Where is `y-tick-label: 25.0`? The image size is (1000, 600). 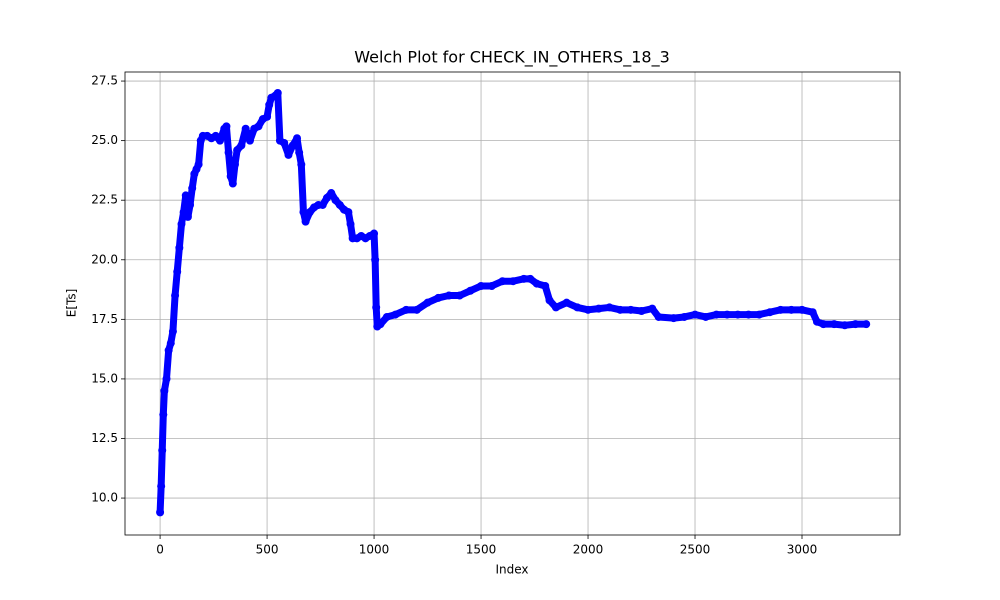 y-tick-label: 25.0 is located at coordinates (104, 140).